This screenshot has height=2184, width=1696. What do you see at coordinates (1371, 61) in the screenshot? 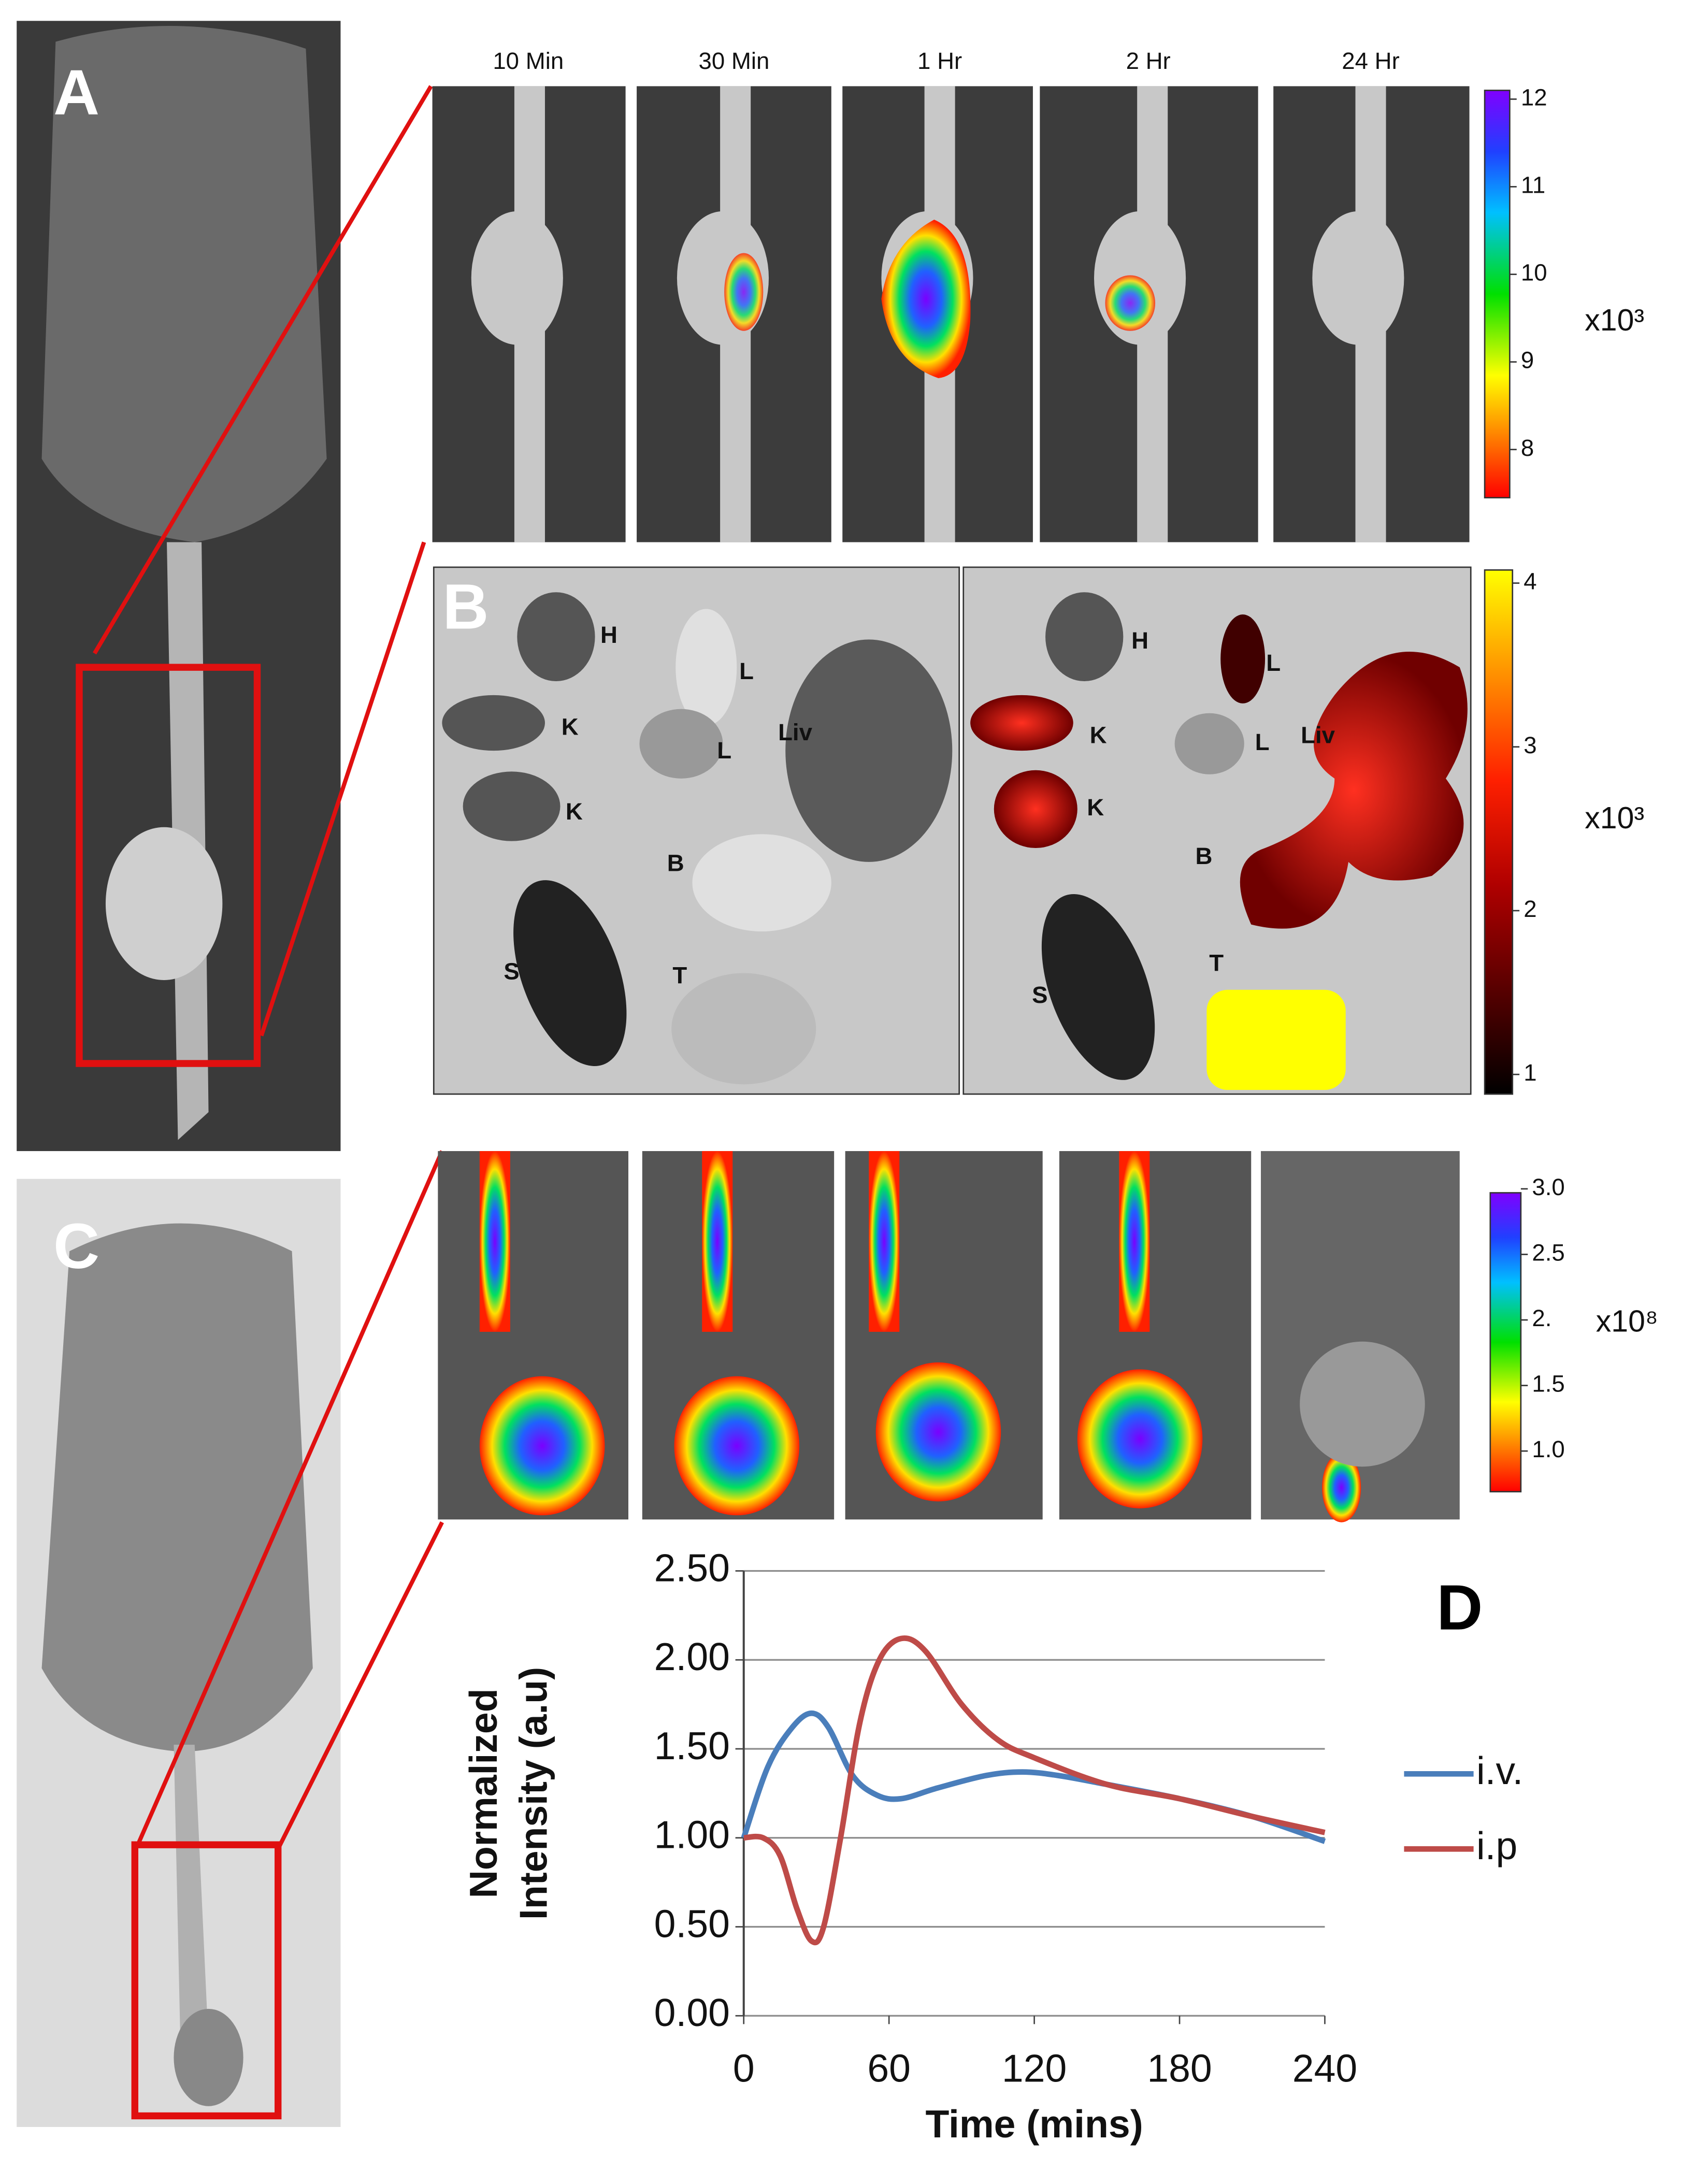
I see `time-label: 24 Hr` at bounding box center [1371, 61].